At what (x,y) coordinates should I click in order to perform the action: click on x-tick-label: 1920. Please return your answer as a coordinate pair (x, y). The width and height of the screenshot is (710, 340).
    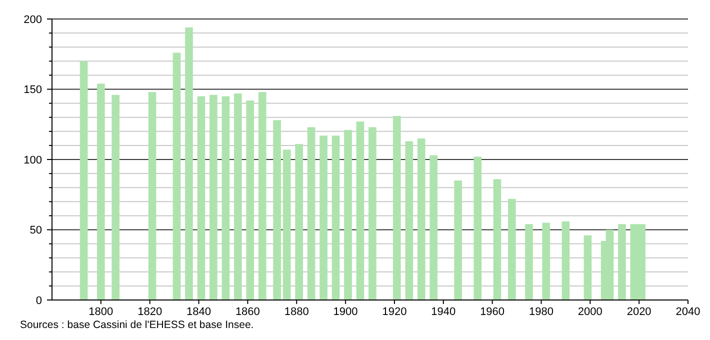
    Looking at the image, I should click on (394, 312).